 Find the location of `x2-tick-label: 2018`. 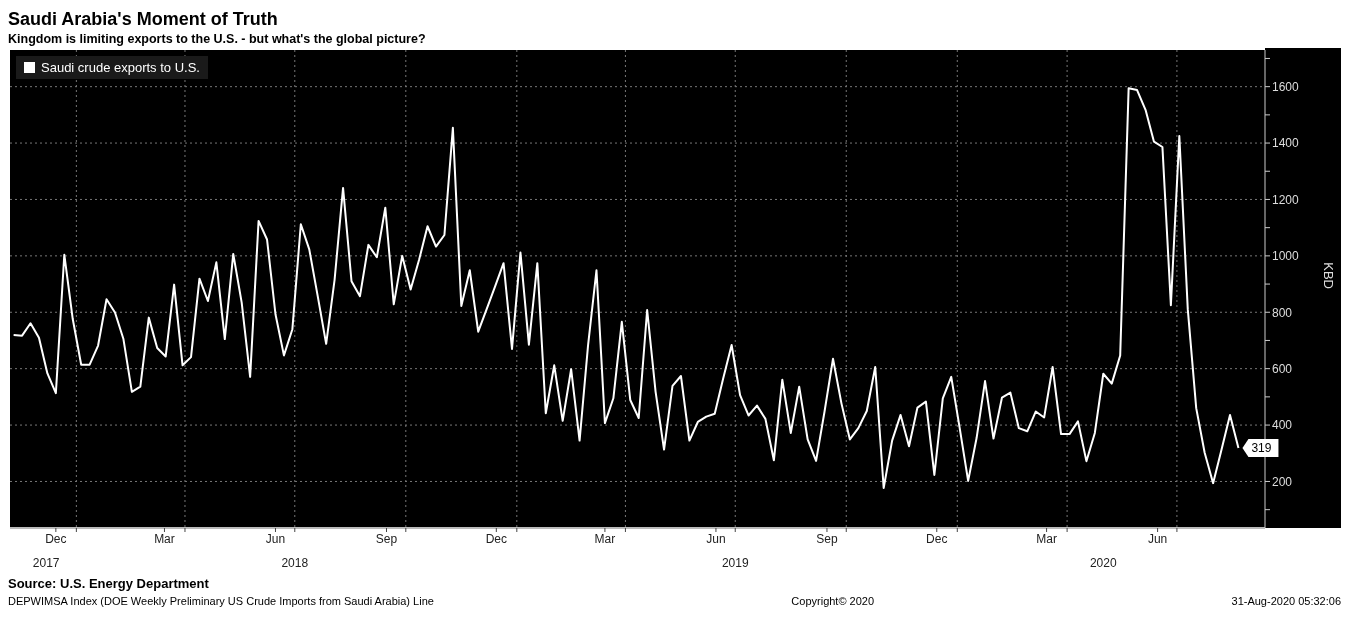

x2-tick-label: 2018 is located at coordinates (295, 562).